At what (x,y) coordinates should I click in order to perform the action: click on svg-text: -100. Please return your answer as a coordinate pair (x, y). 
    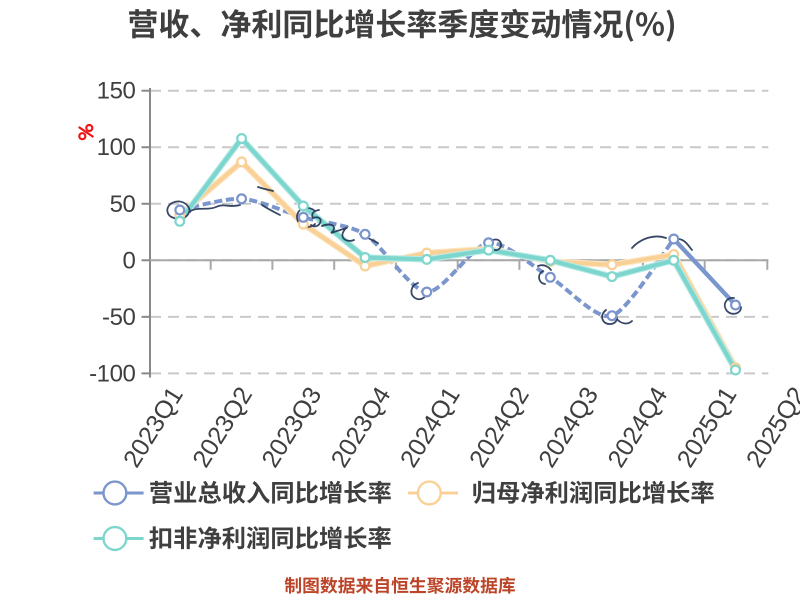
    Looking at the image, I should click on (112, 373).